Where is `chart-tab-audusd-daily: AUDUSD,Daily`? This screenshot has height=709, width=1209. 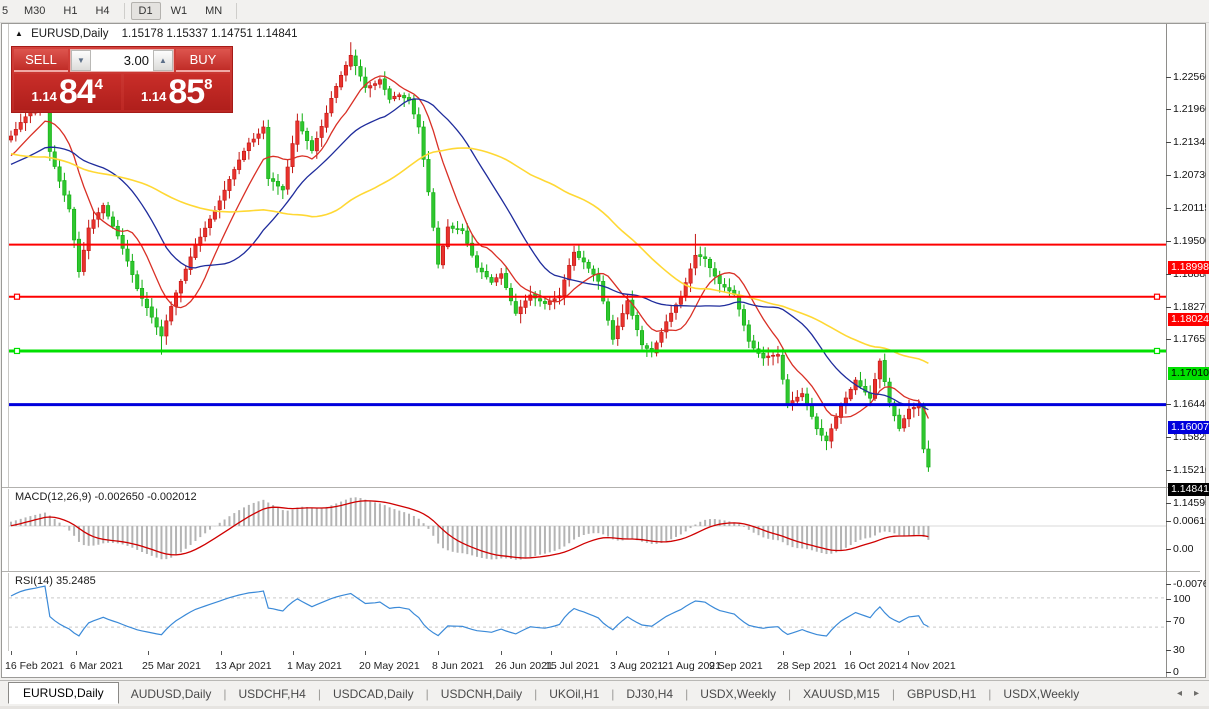 chart-tab-audusd-daily: AUDUSD,Daily is located at coordinates (171, 693).